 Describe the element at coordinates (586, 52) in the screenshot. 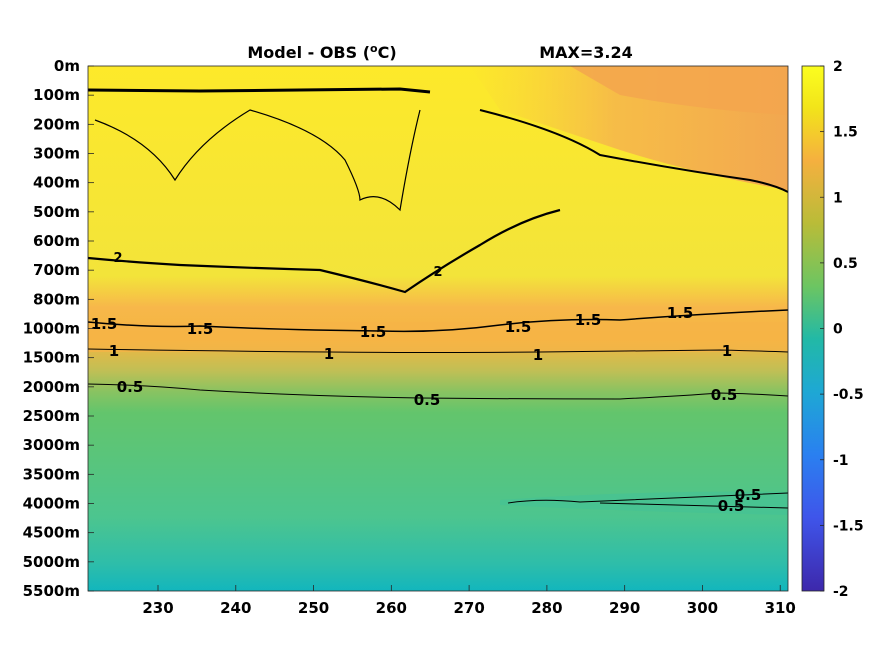

I see `max-label: MAX=3.24` at that location.